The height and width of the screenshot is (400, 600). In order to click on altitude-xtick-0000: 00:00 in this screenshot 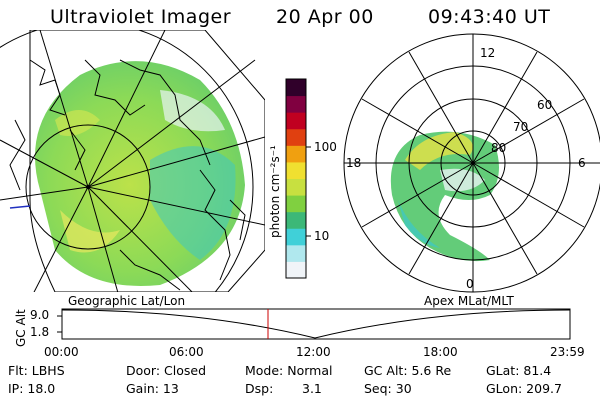, I will do `click(61, 352)`.